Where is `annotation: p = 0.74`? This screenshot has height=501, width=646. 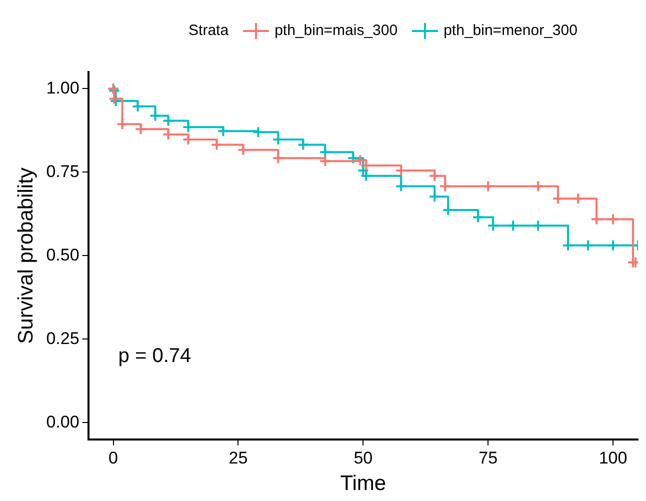 annotation: p = 0.74 is located at coordinates (155, 356).